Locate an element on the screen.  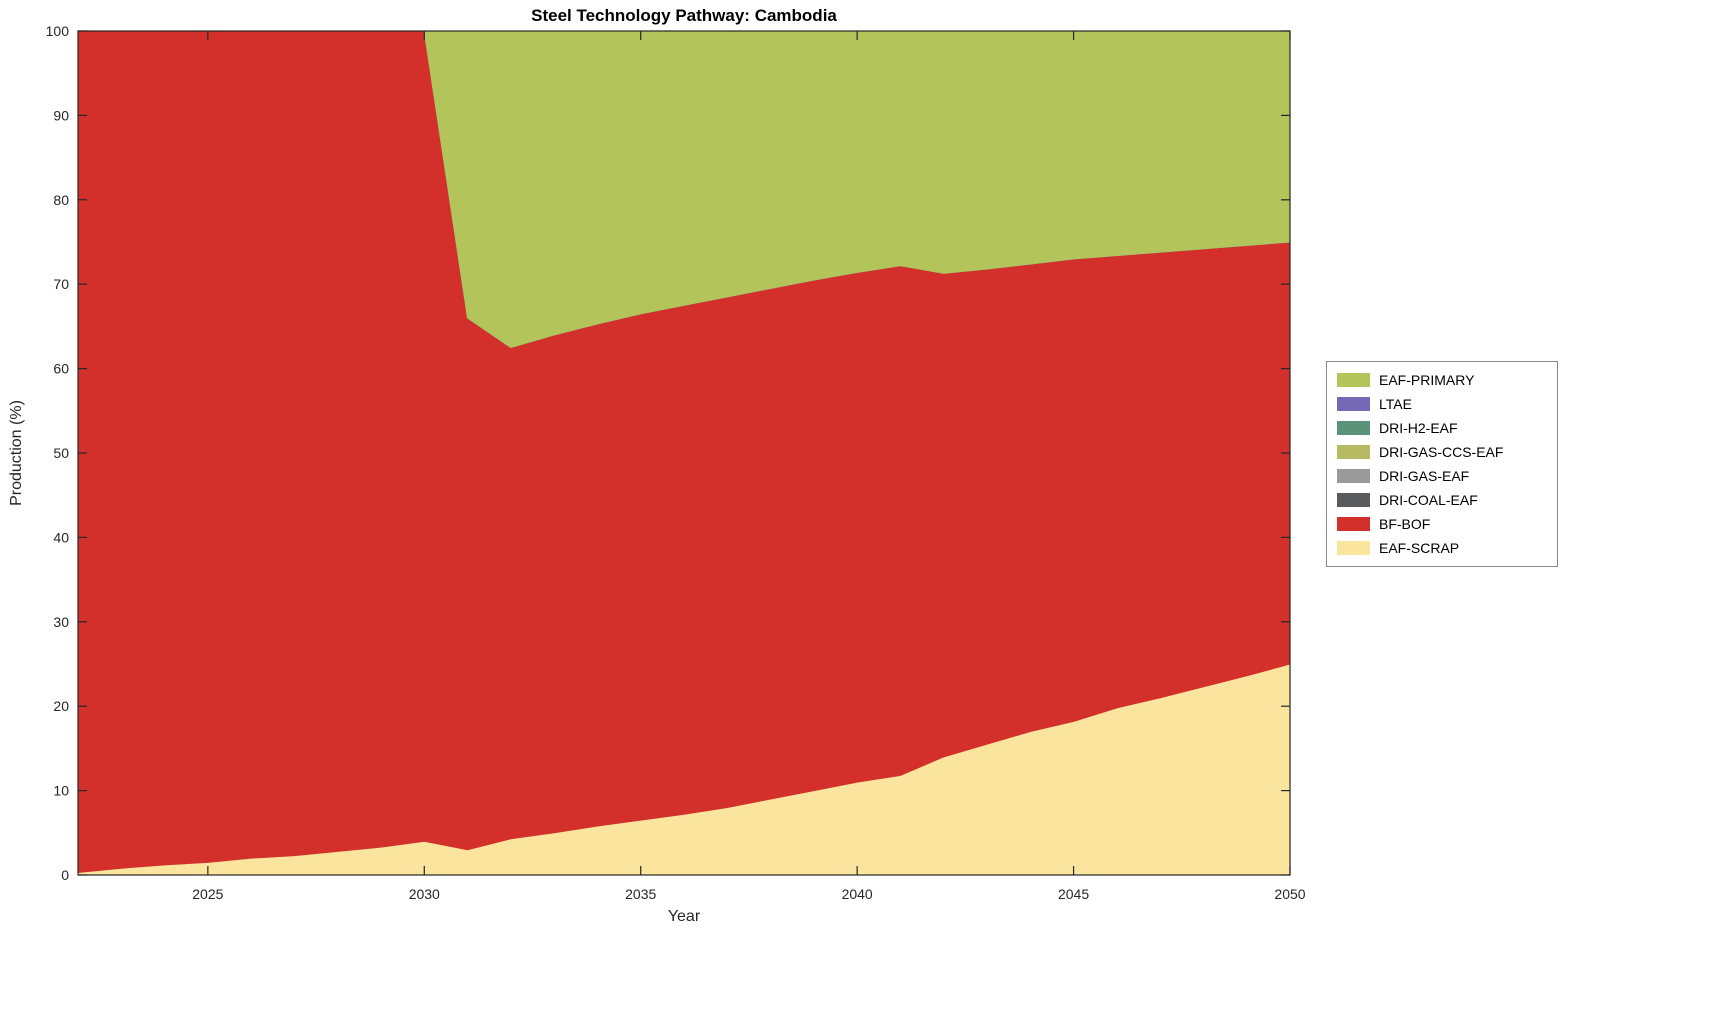
y-tick-label: 10 is located at coordinates (61, 791).